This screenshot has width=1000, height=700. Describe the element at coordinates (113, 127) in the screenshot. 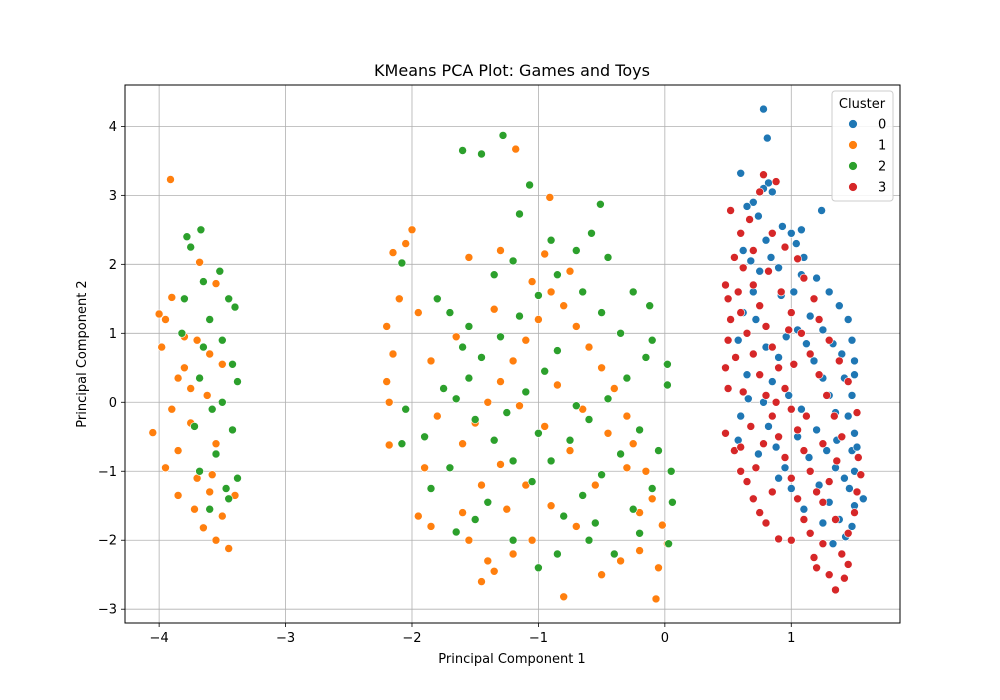

I see `y-tick-label: 4` at that location.